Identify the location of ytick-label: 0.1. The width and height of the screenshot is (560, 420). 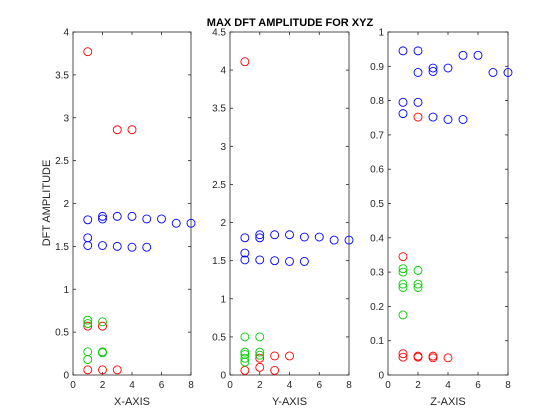
(377, 341).